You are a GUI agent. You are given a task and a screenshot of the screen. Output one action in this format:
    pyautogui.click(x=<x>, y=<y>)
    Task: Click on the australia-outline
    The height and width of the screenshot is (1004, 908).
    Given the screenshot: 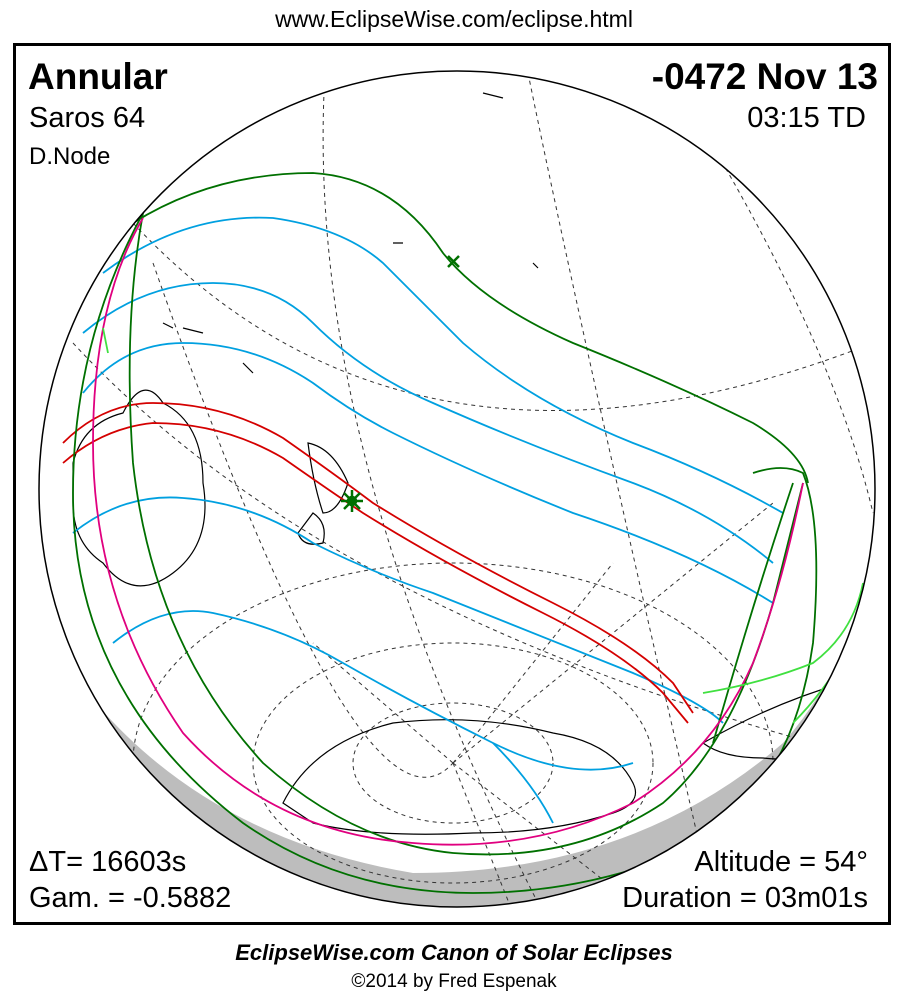 What is the action you would take?
    pyautogui.click(x=139, y=488)
    